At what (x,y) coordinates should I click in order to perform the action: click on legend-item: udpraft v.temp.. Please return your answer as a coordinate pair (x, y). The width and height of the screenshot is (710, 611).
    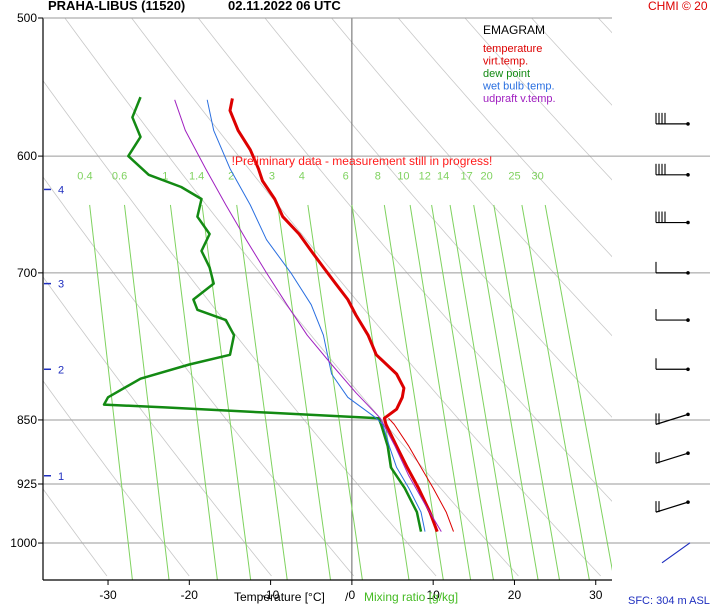
    Looking at the image, I should click on (519, 99).